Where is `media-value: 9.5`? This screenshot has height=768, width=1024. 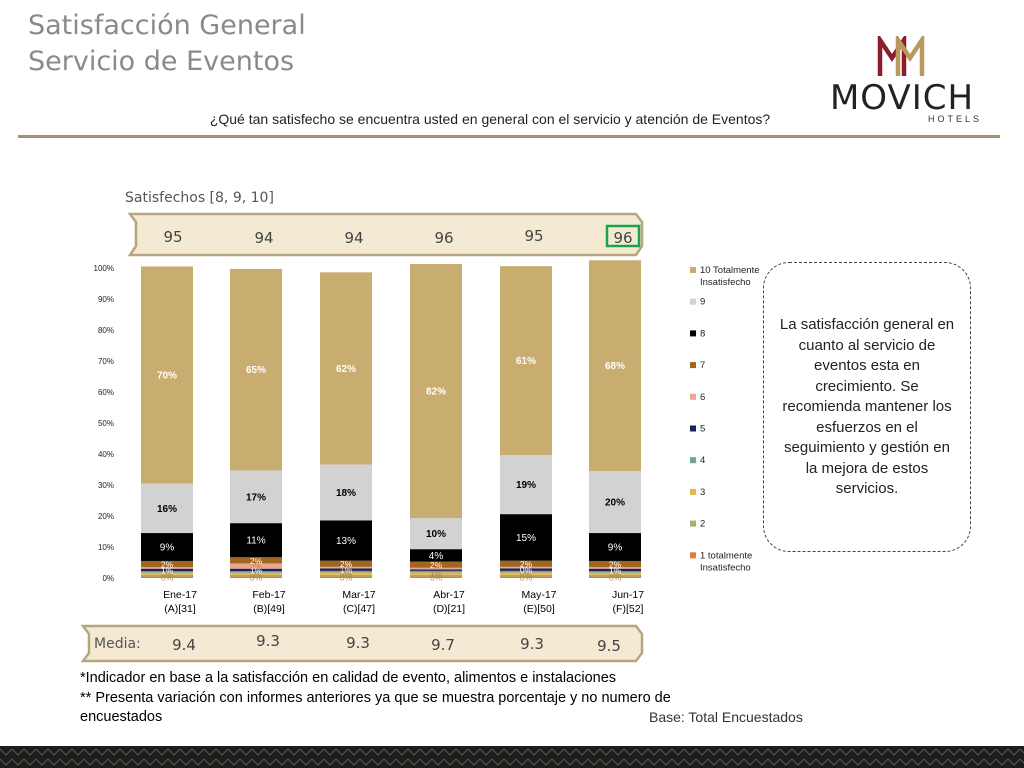
media-value: 9.5 is located at coordinates (609, 646).